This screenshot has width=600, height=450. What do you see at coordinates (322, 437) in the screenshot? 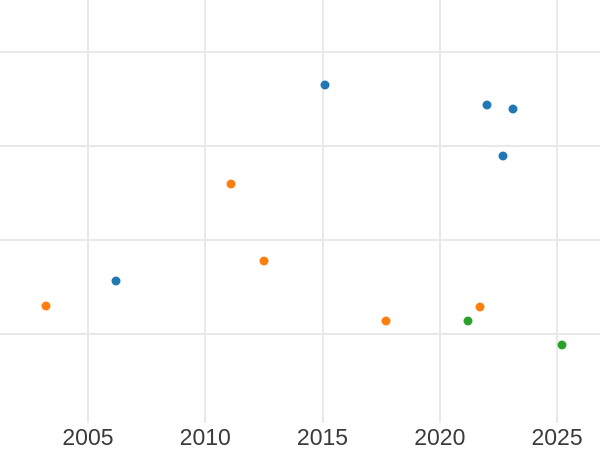
I see `x-tick-label: 2015` at bounding box center [322, 437].